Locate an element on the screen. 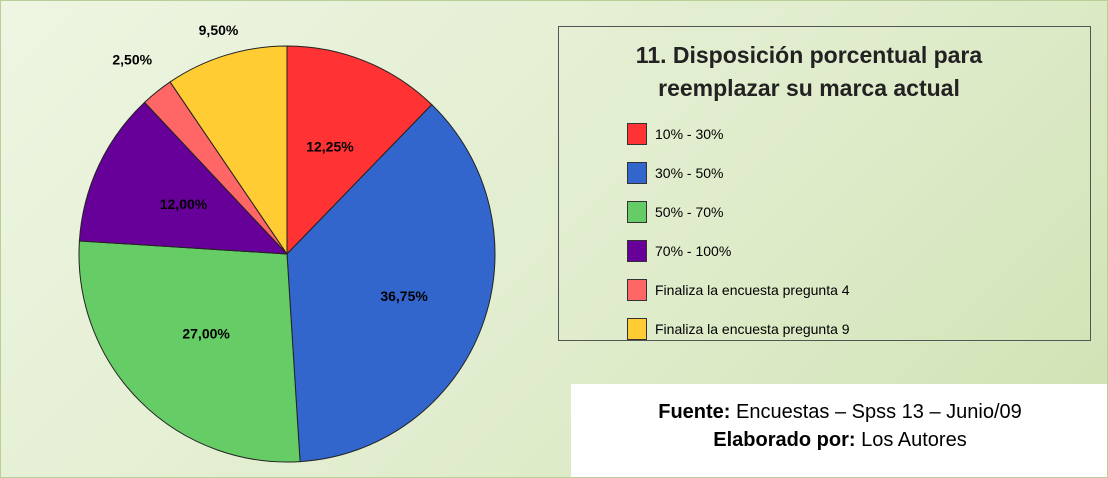  legend-item: 50% - 70% is located at coordinates (675, 212).